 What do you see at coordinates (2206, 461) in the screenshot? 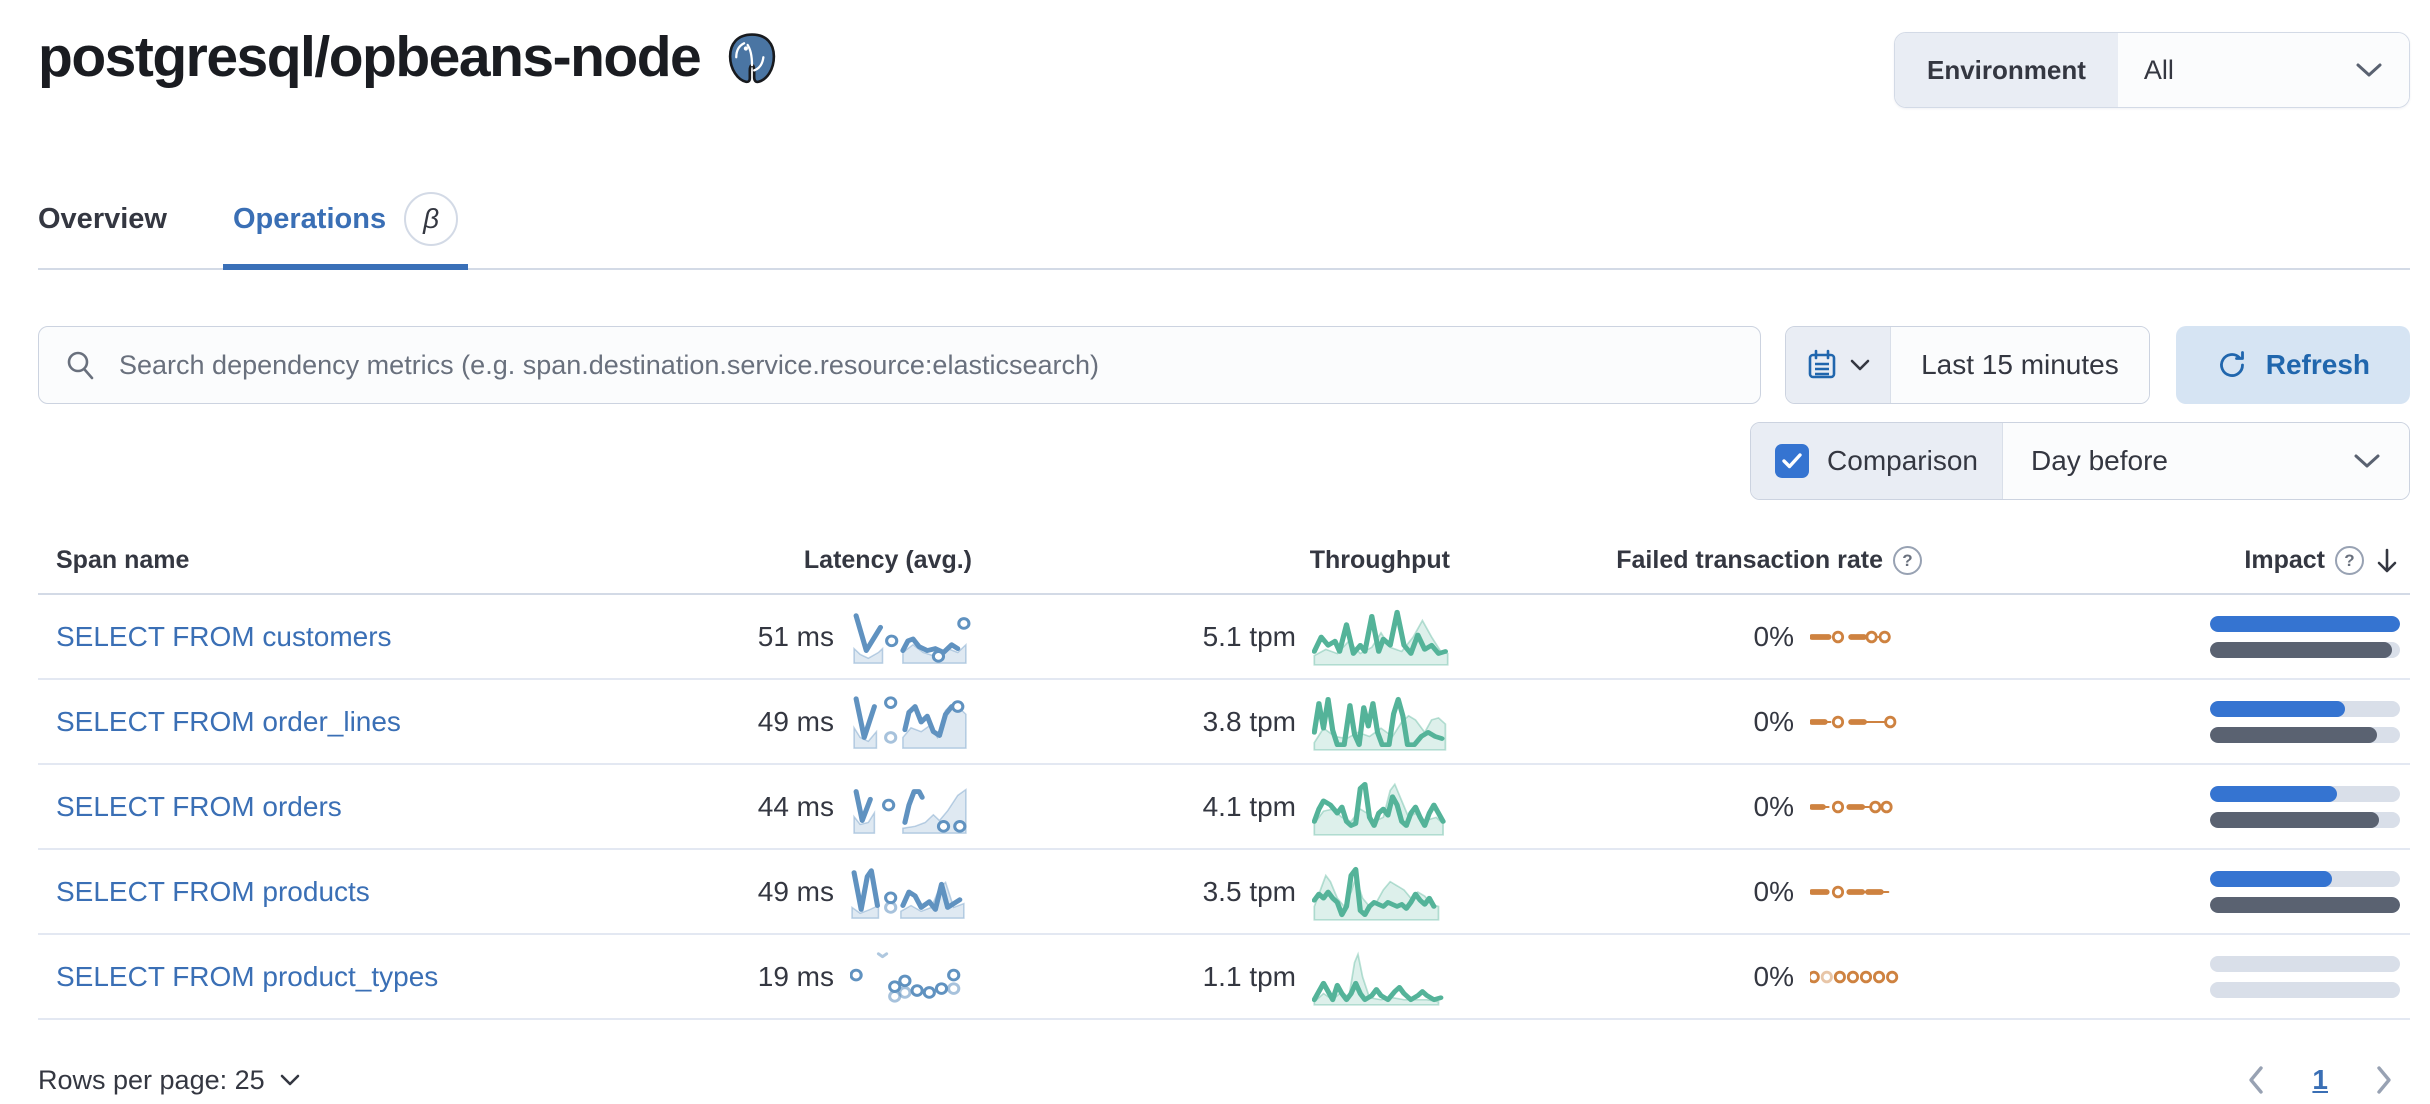
I see `comparison-select: Day before` at bounding box center [2206, 461].